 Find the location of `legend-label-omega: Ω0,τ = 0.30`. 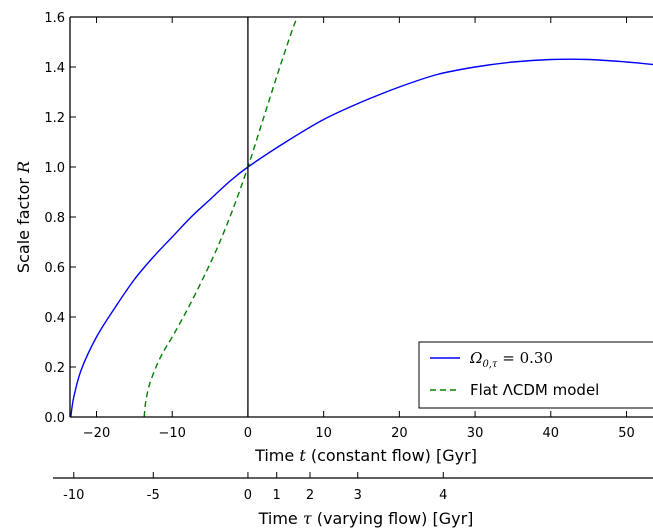

legend-label-omega: Ω0,τ = 0.30 is located at coordinates (511, 359).